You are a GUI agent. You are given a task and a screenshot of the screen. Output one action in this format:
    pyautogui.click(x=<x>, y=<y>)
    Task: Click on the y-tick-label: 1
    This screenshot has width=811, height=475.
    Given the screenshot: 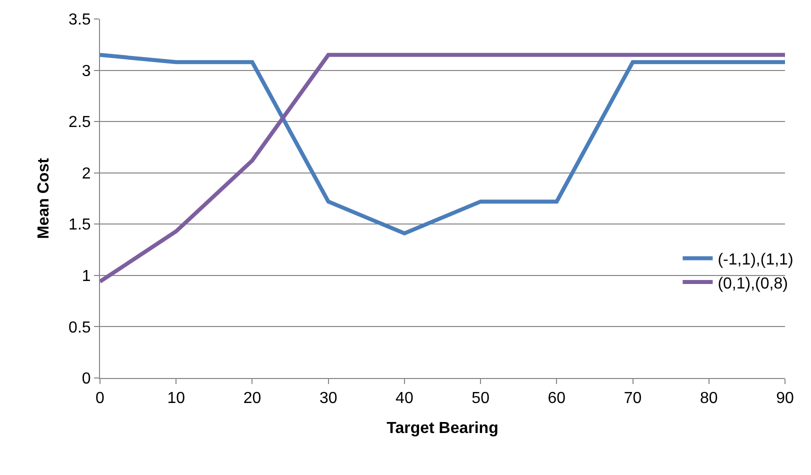 What is the action you would take?
    pyautogui.click(x=86, y=277)
    